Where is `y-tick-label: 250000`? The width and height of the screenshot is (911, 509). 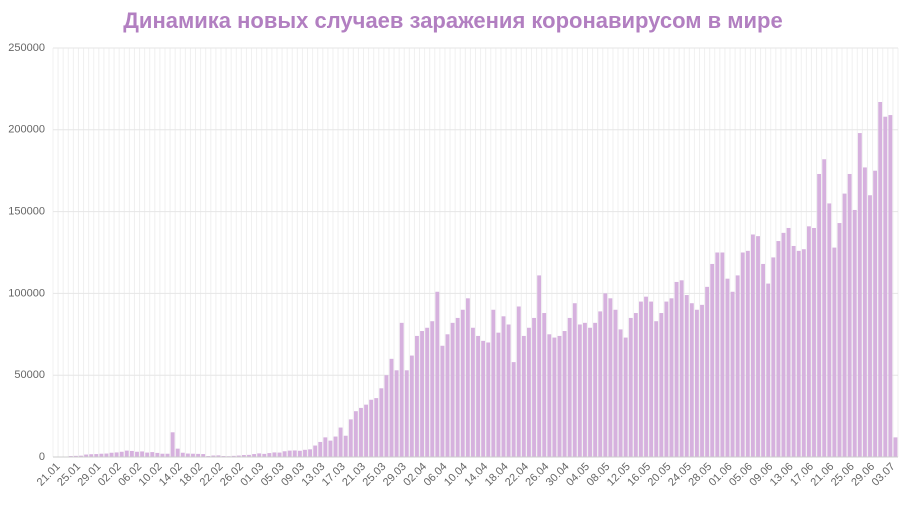
y-tick-label: 250000 is located at coordinates (26, 48).